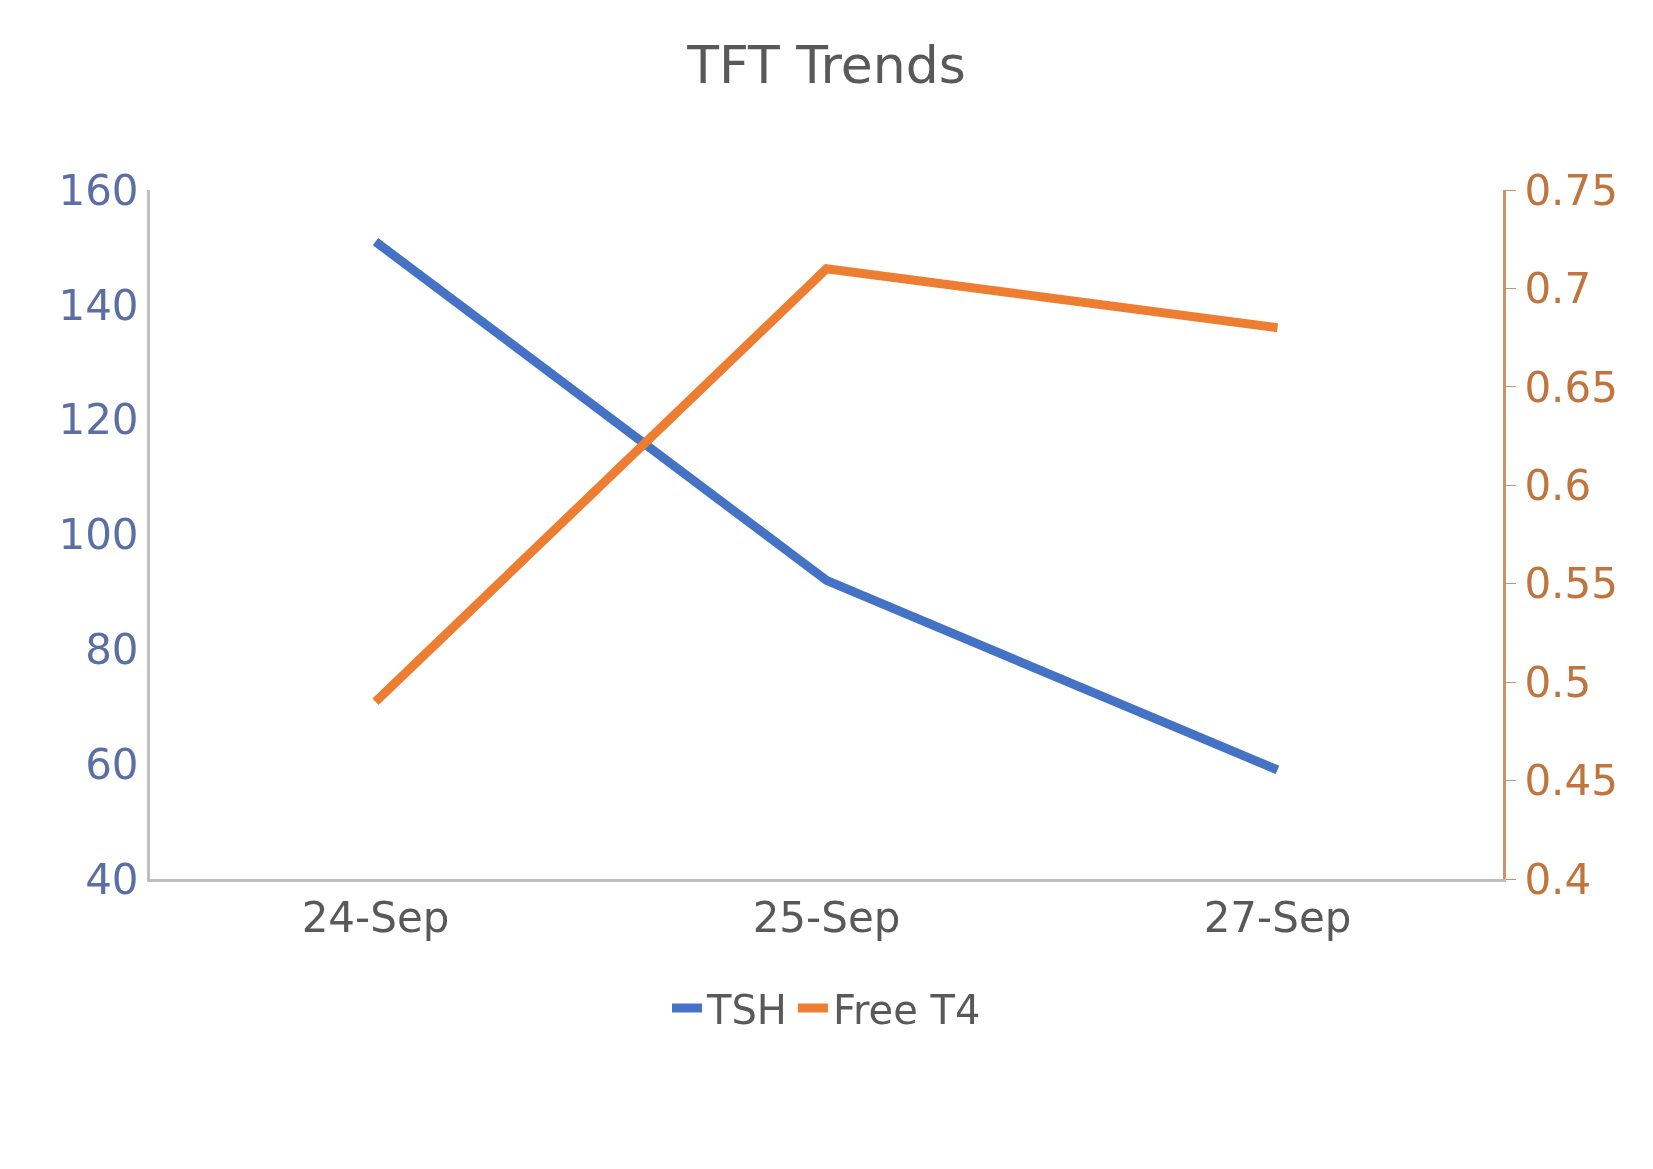 Image resolution: width=1653 pixels, height=1169 pixels. I want to click on y2-tick-label: 0.5, so click(1558, 682).